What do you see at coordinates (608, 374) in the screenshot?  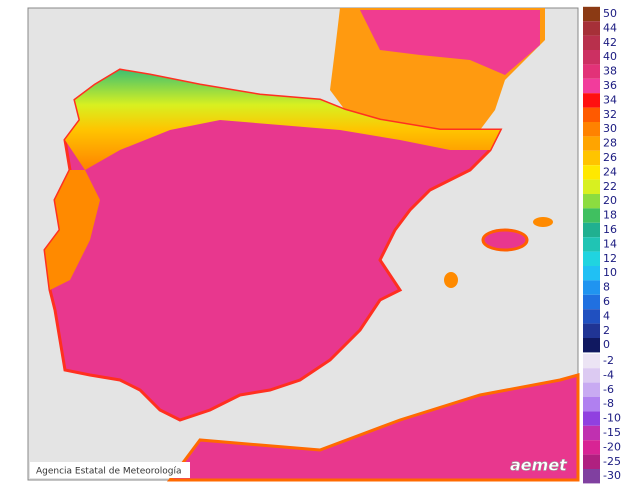 I see `legend-label: -4` at bounding box center [608, 374].